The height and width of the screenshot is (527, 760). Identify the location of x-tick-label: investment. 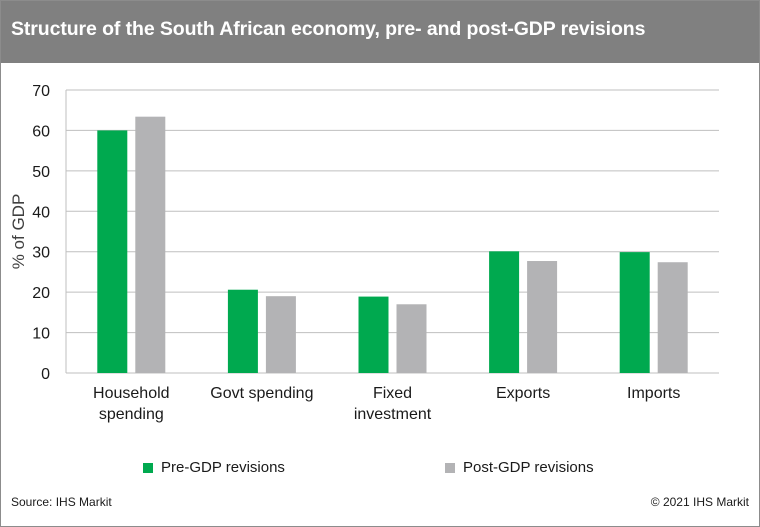
(393, 414).